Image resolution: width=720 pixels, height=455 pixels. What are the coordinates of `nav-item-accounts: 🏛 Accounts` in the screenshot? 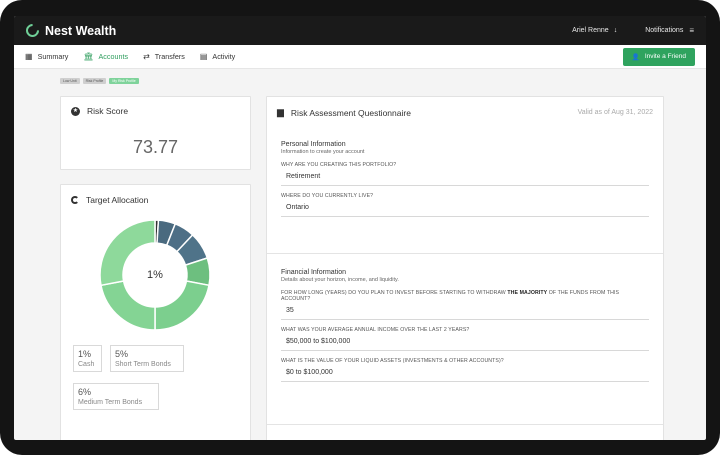 It's located at (105, 56).